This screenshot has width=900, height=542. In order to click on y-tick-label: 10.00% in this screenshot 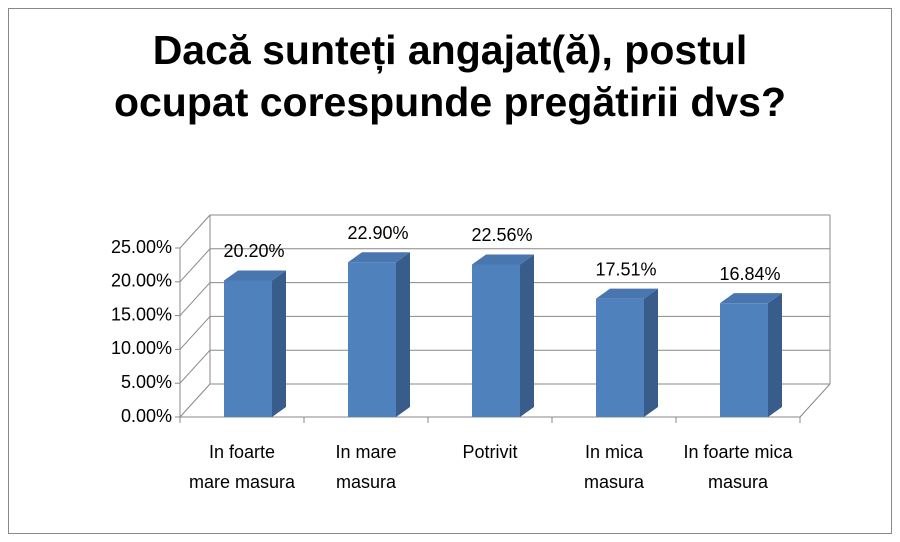, I will do `click(141, 348)`.